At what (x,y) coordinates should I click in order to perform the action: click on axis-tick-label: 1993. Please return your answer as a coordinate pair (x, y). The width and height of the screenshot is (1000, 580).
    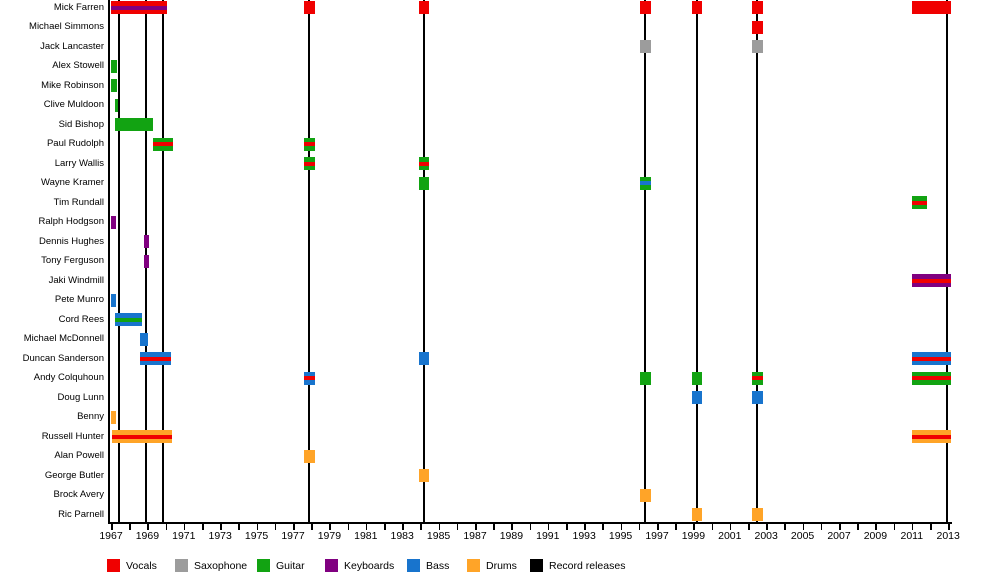
    Looking at the image, I should click on (584, 536).